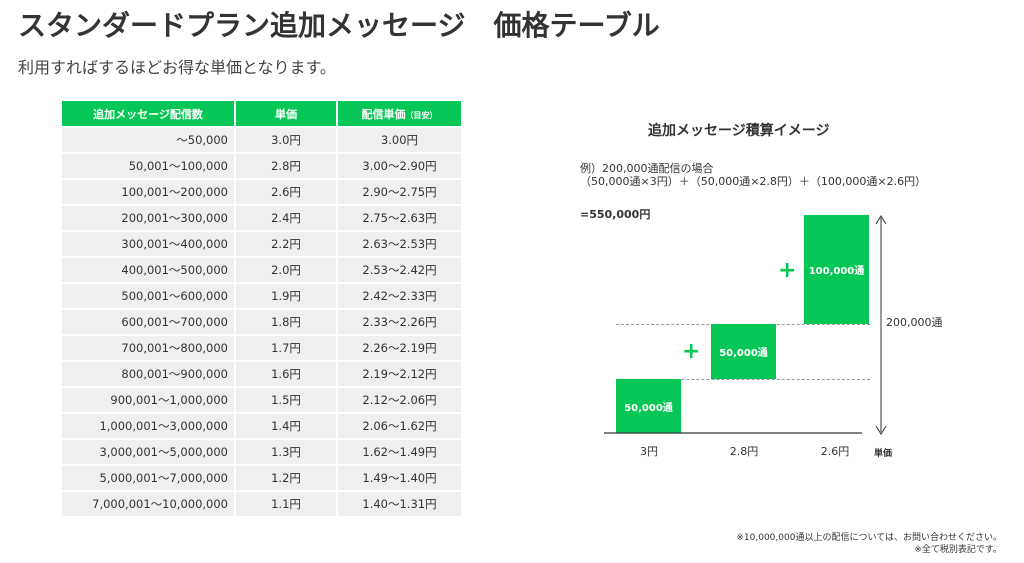 The width and height of the screenshot is (1024, 563). I want to click on x-label: 2.8円, so click(744, 451).